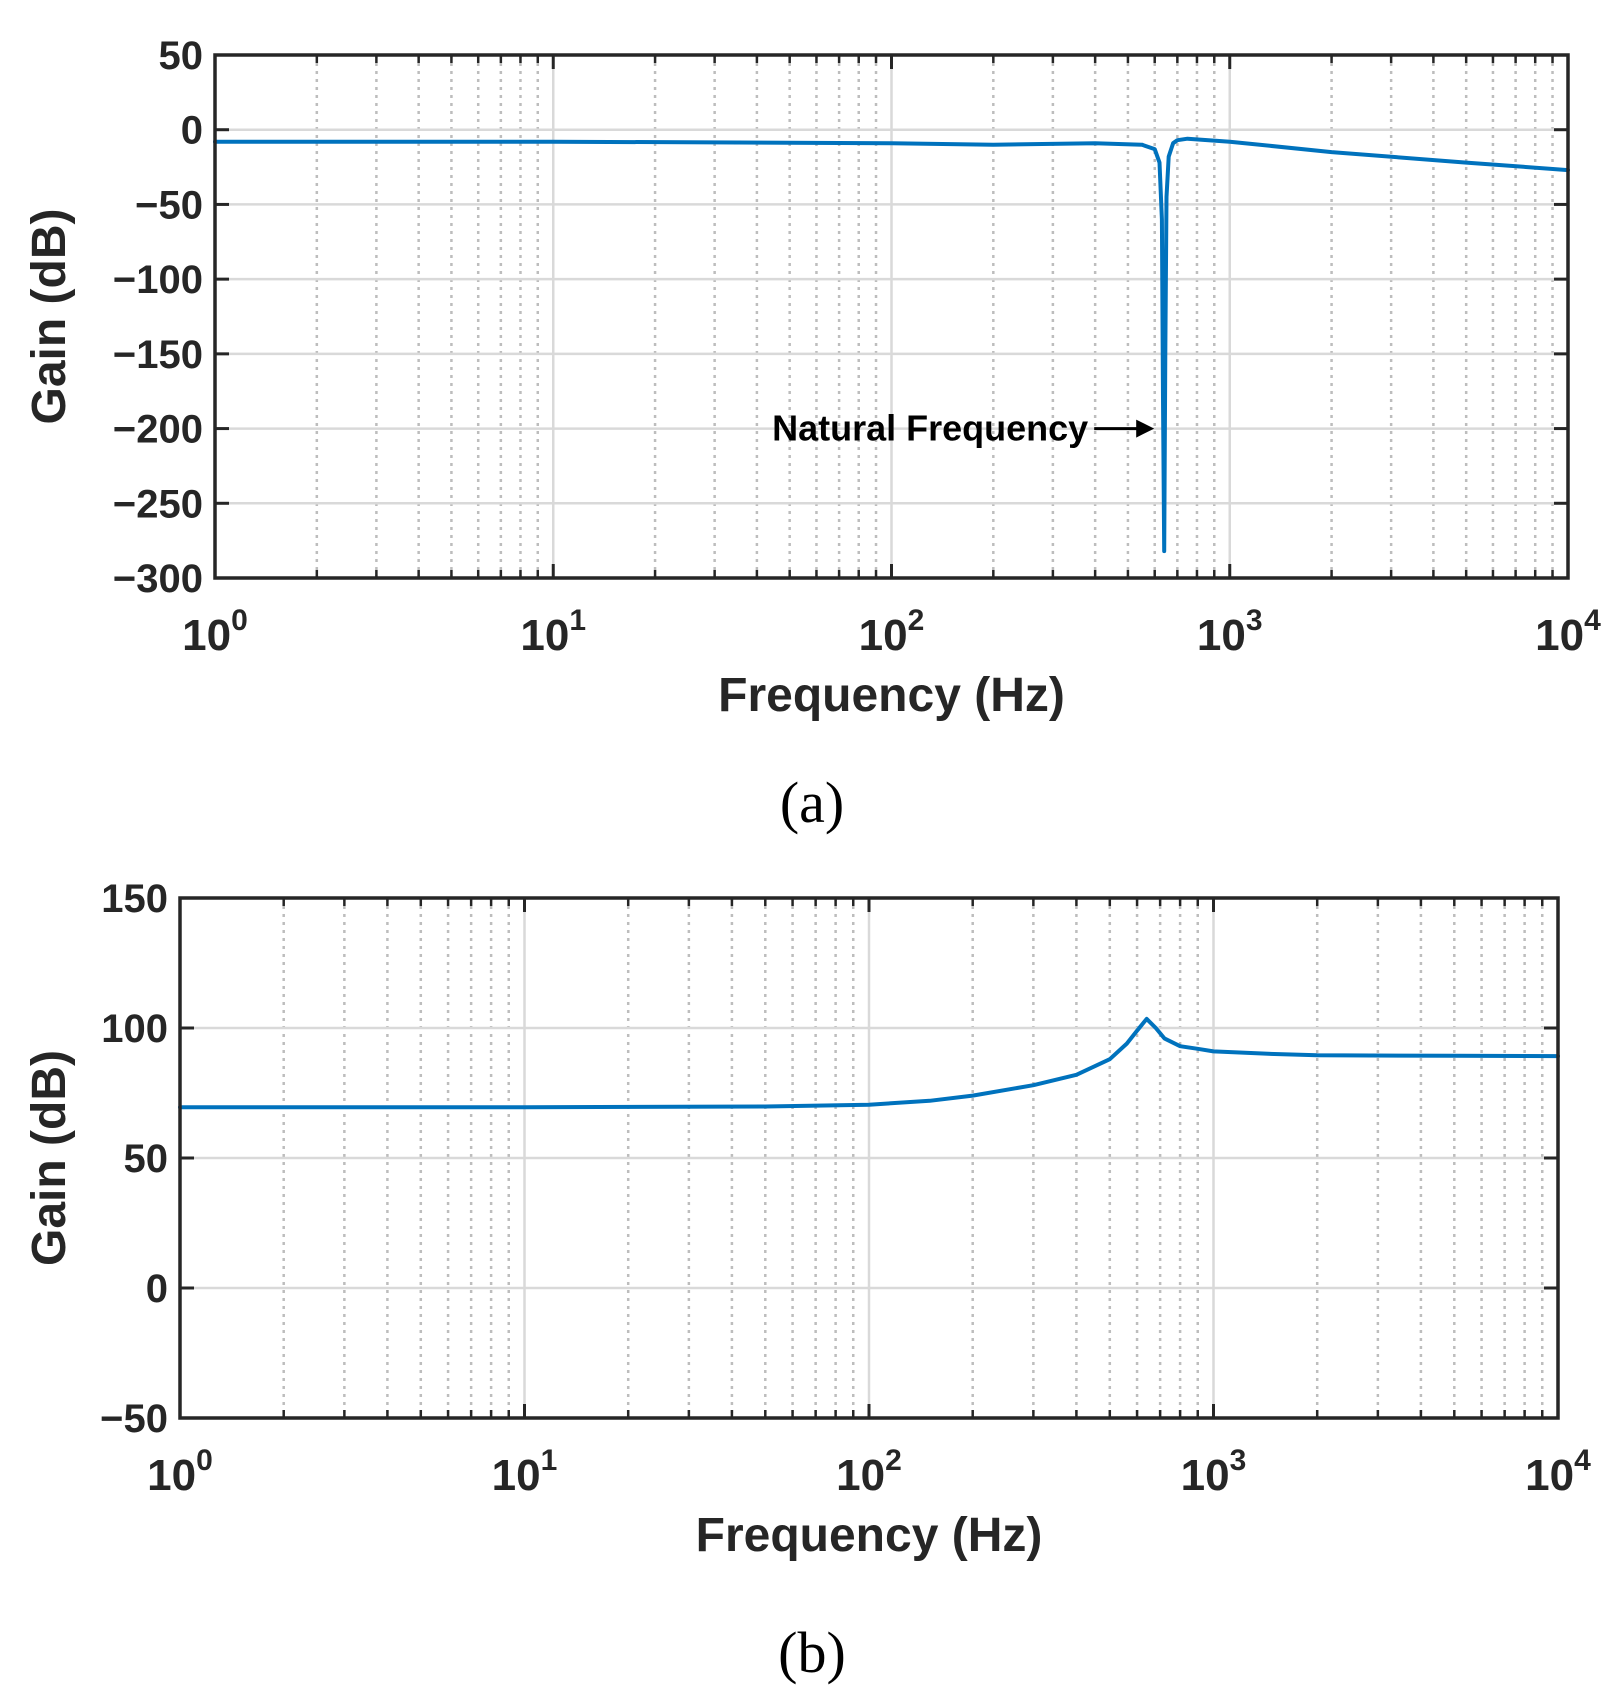 The height and width of the screenshot is (1705, 1623). Describe the element at coordinates (812, 802) in the screenshot. I see `caption-a: (a)` at that location.